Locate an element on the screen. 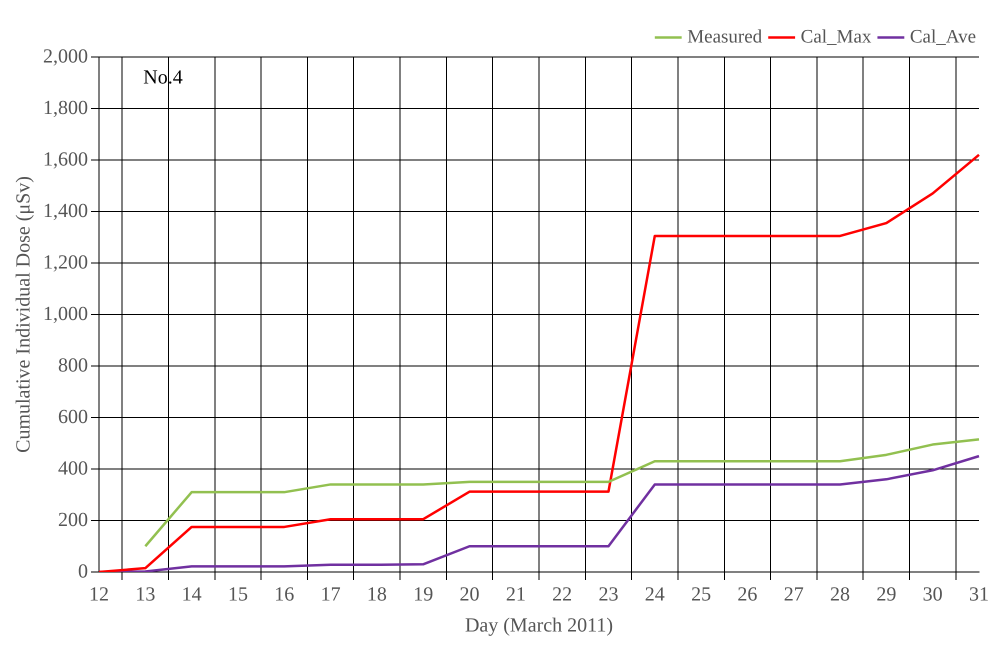 The width and height of the screenshot is (1000, 650). x-tick-label: 13 is located at coordinates (145, 594).